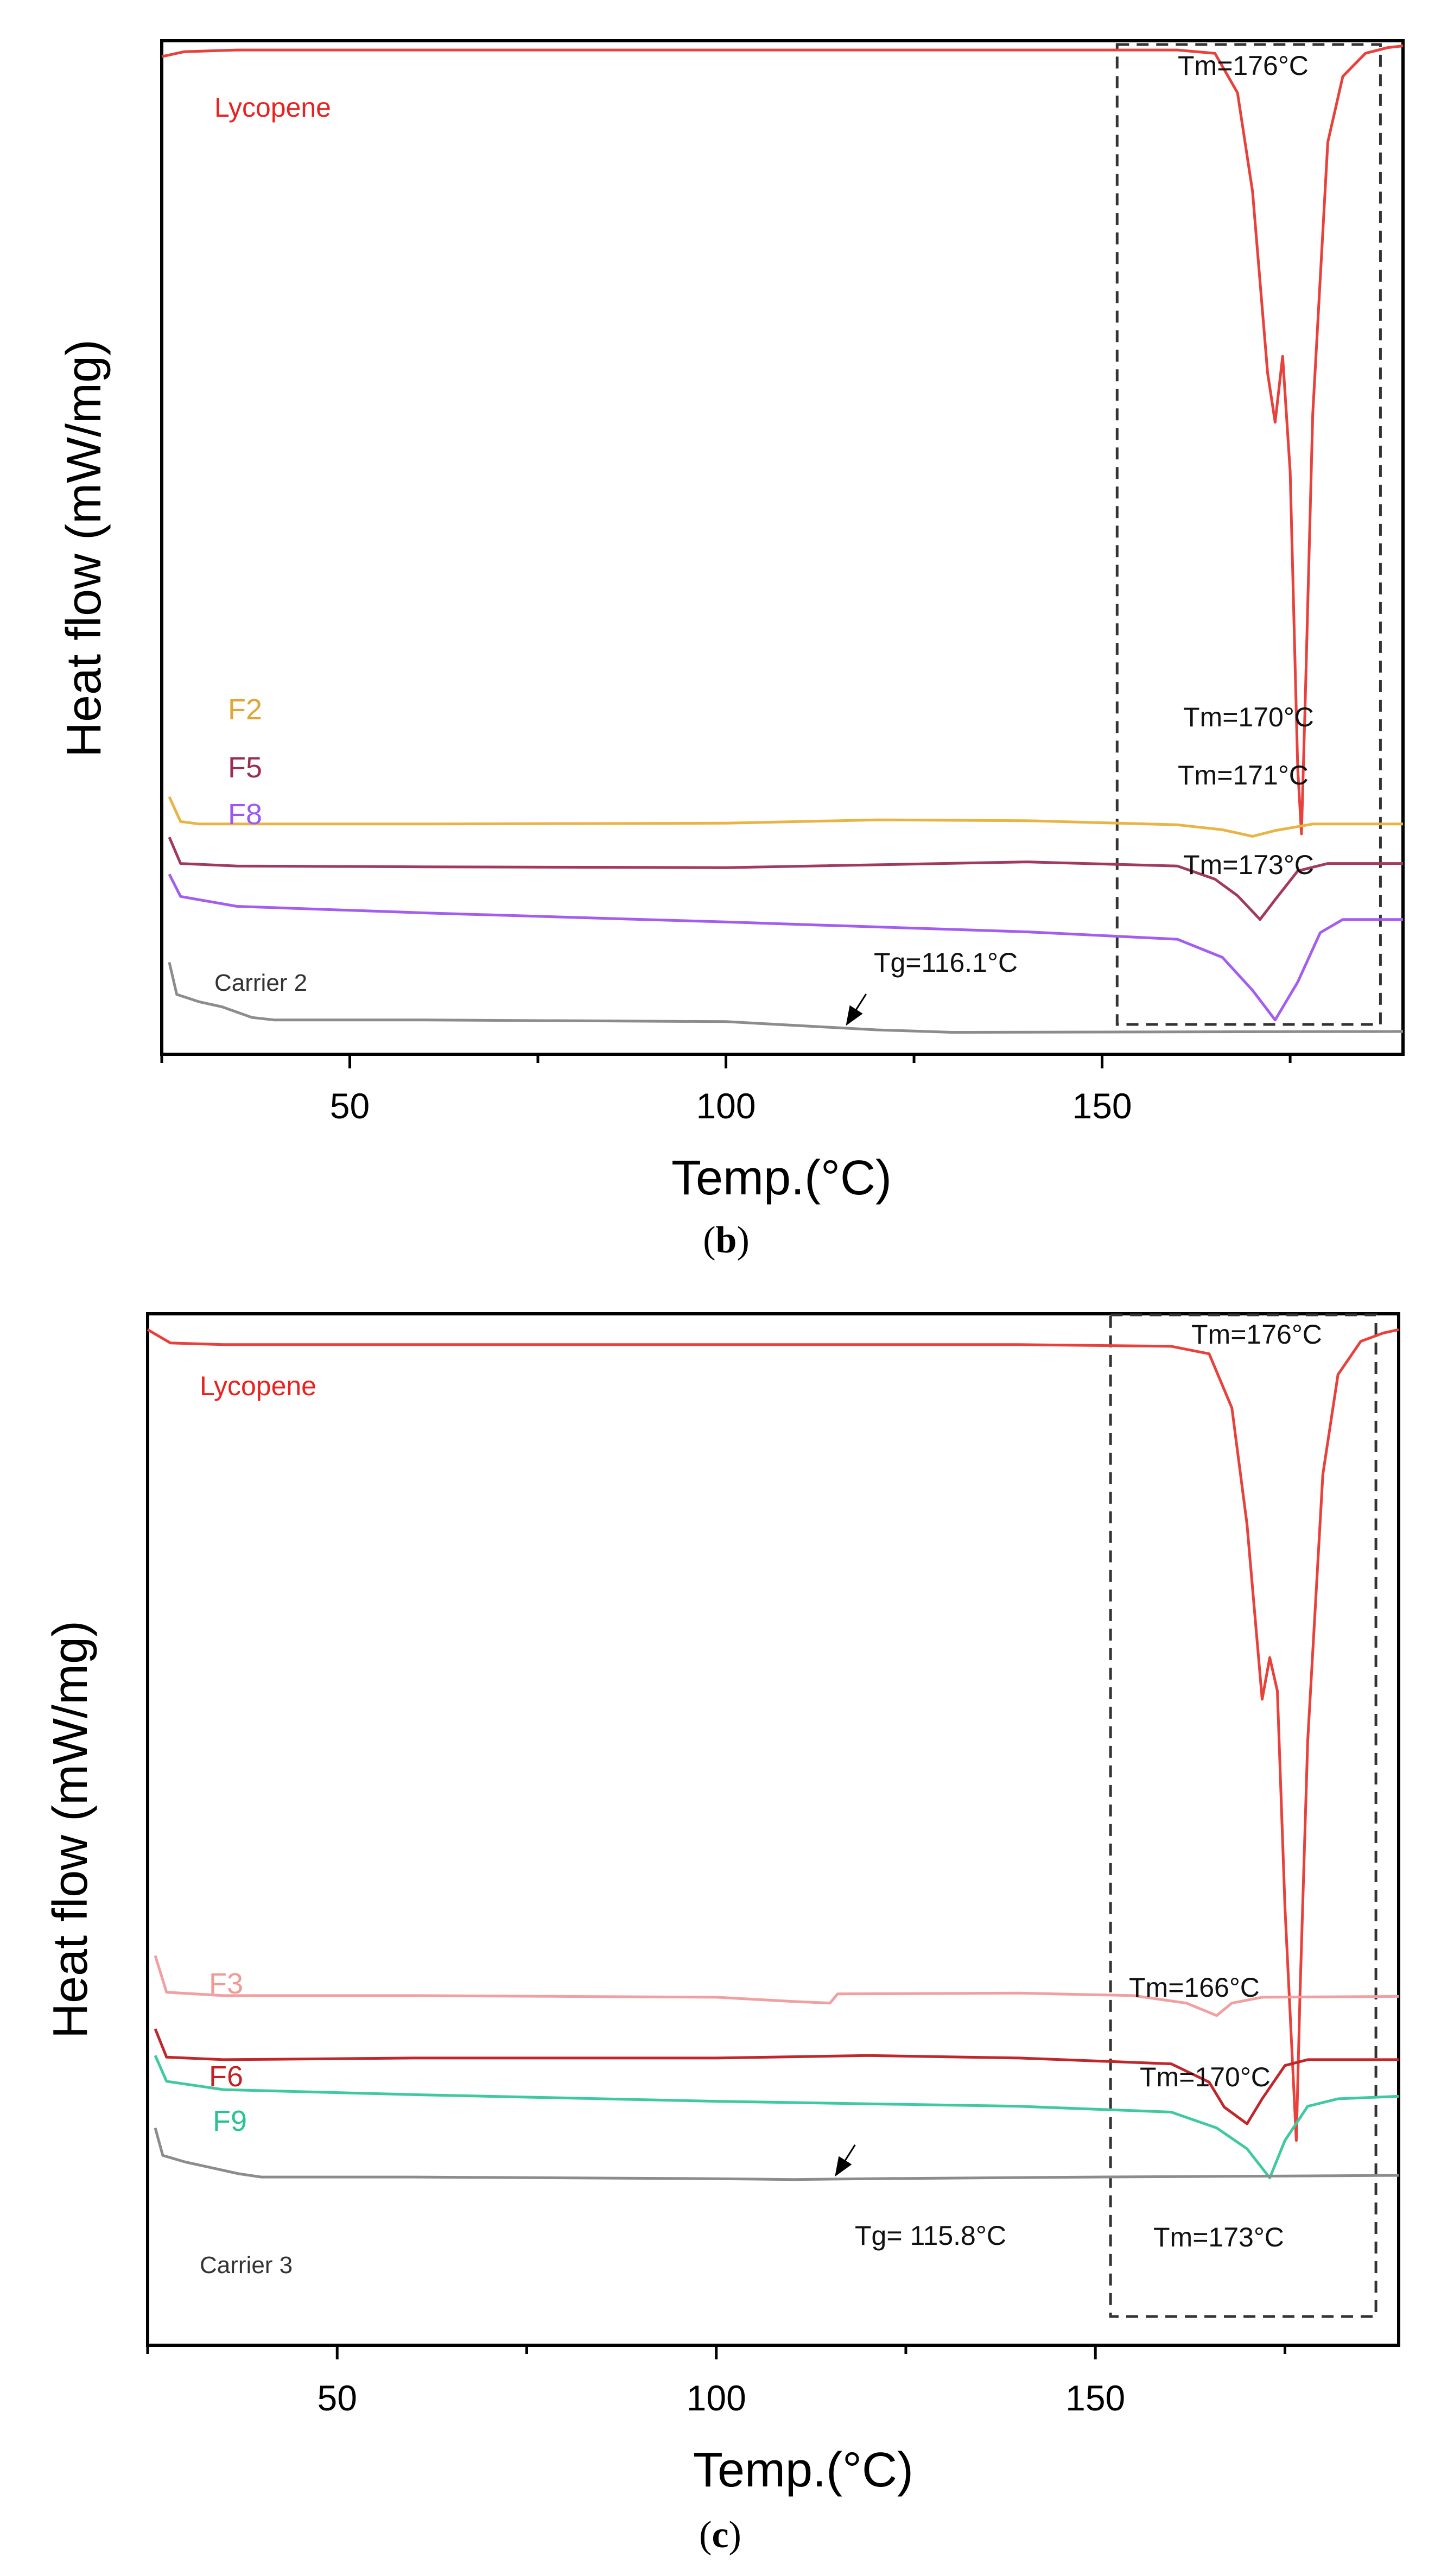 The width and height of the screenshot is (1441, 2576). Describe the element at coordinates (226, 1983) in the screenshot. I see `series-label-f3: F3` at that location.